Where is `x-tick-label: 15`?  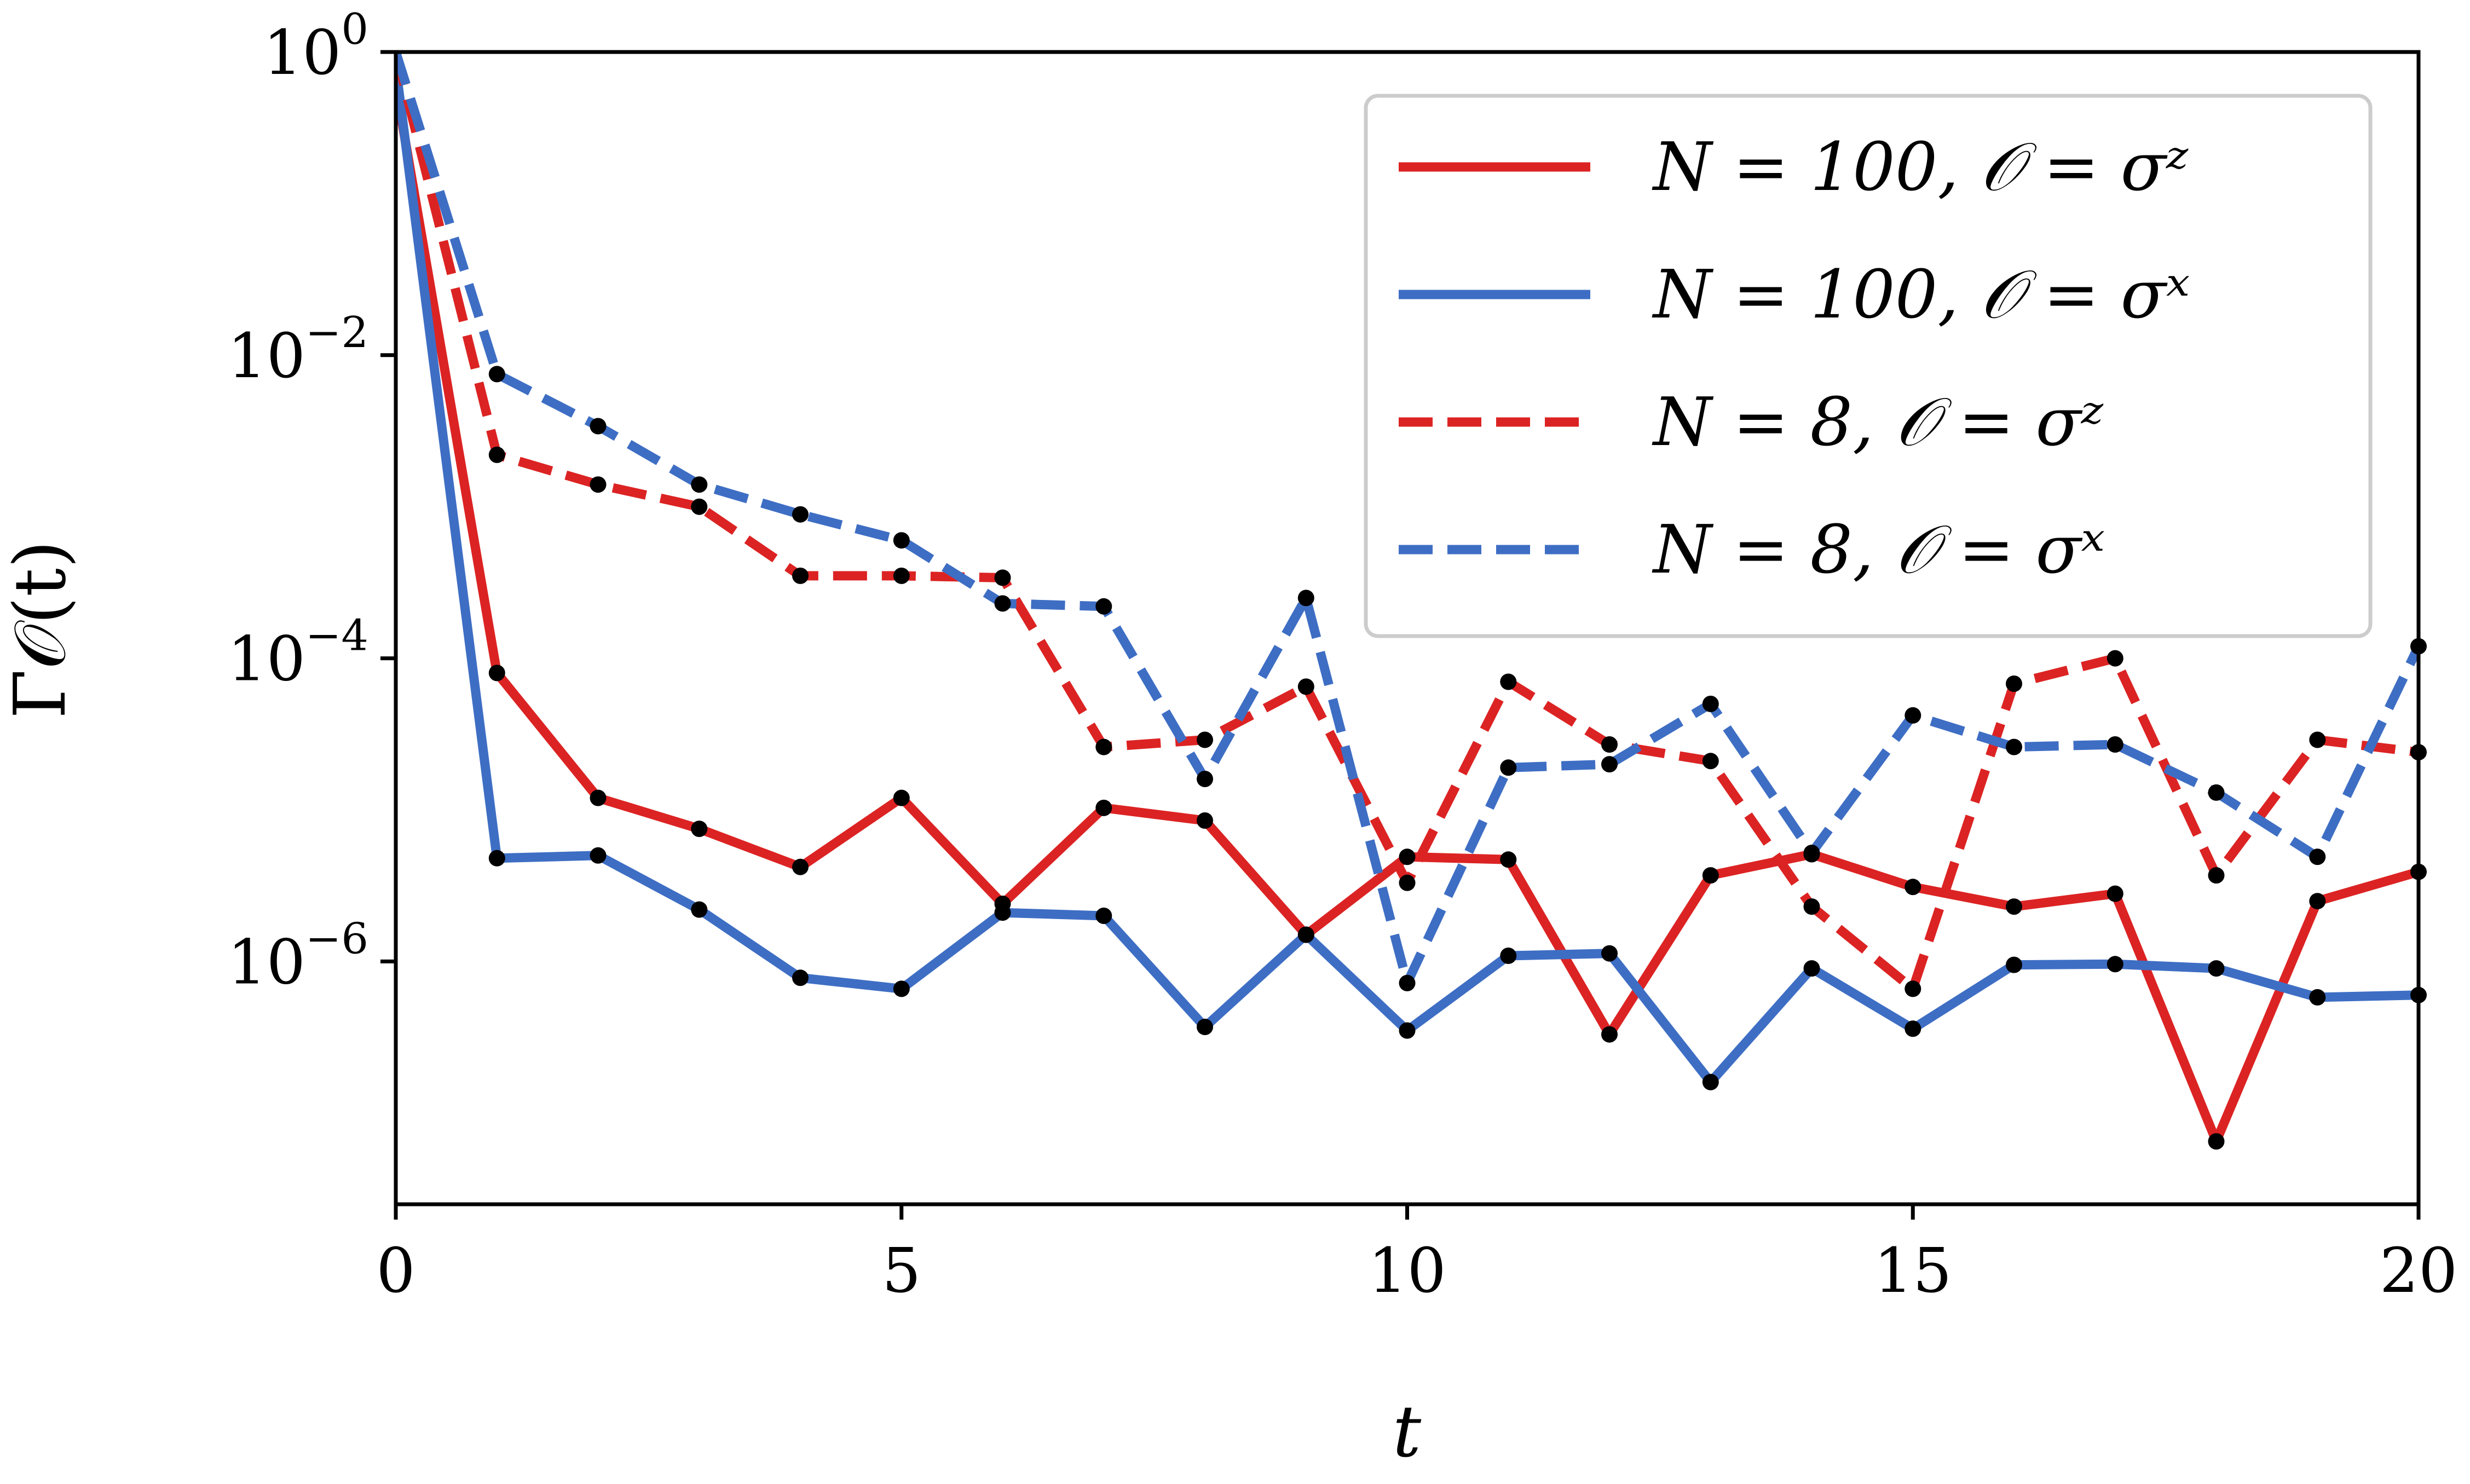 x-tick-label: 15 is located at coordinates (1913, 1271).